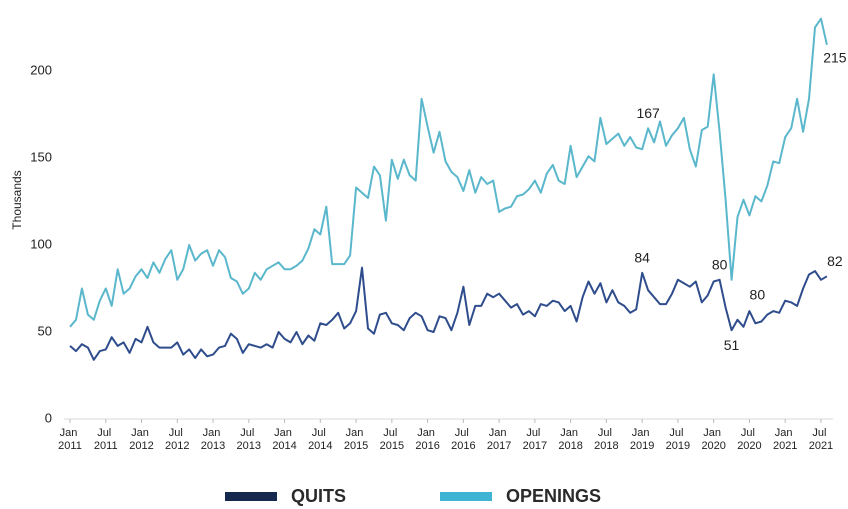 The height and width of the screenshot is (509, 848). Describe the element at coordinates (570, 439) in the screenshot. I see `x-tick-label: Jan 2018` at that location.